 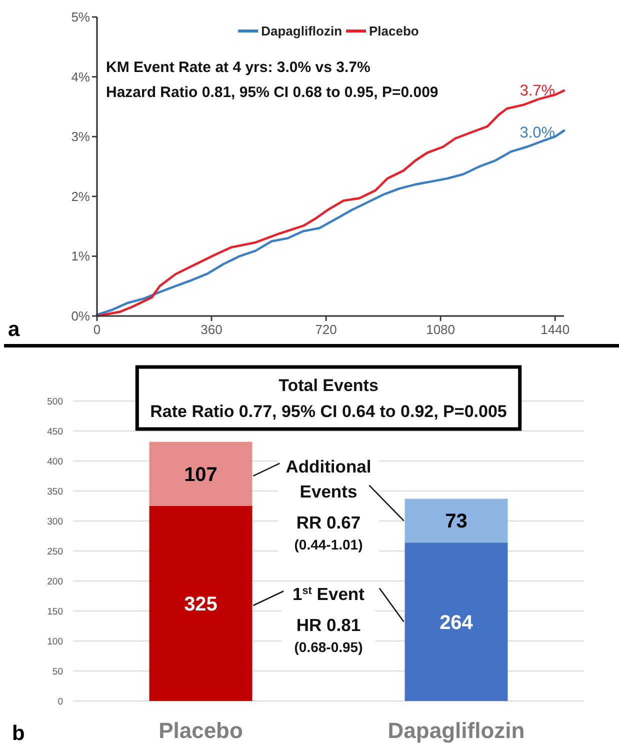 I want to click on text: a, so click(x=14, y=329).